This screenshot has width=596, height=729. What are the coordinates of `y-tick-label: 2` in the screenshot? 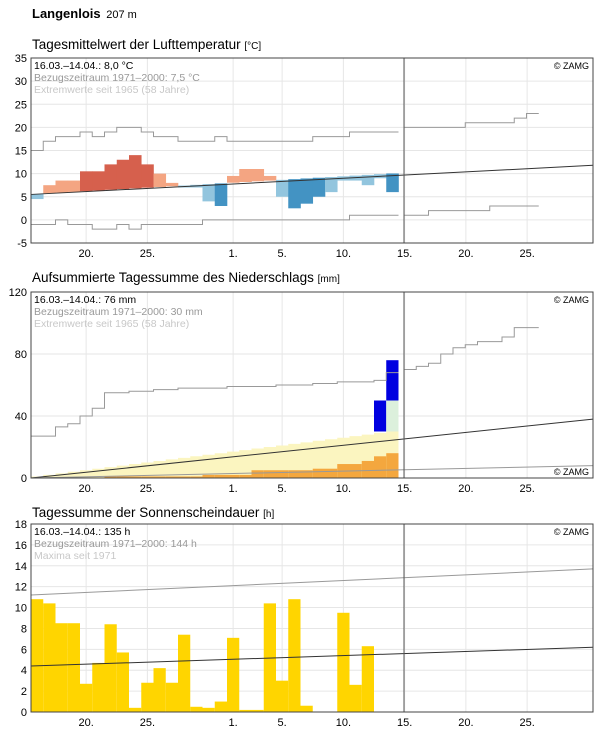 It's located at (24, 692).